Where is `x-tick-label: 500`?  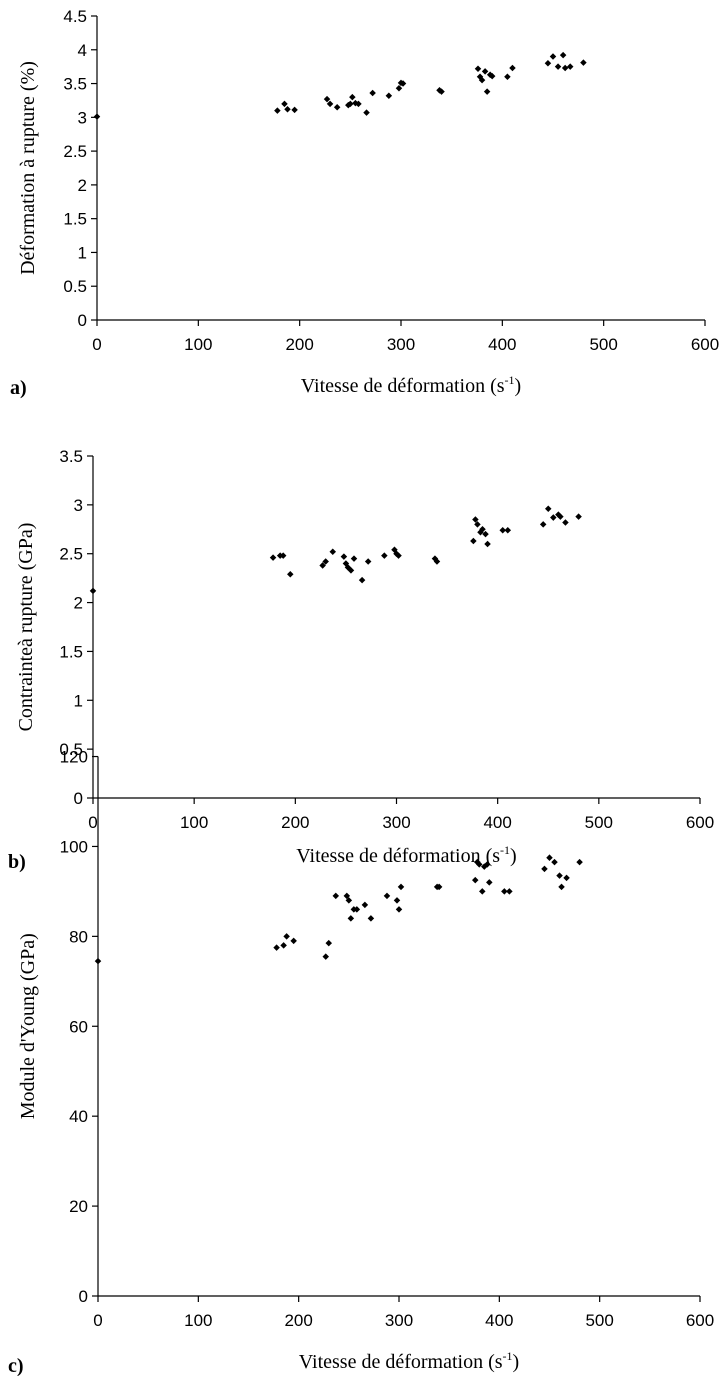 x-tick-label: 500 is located at coordinates (603, 344).